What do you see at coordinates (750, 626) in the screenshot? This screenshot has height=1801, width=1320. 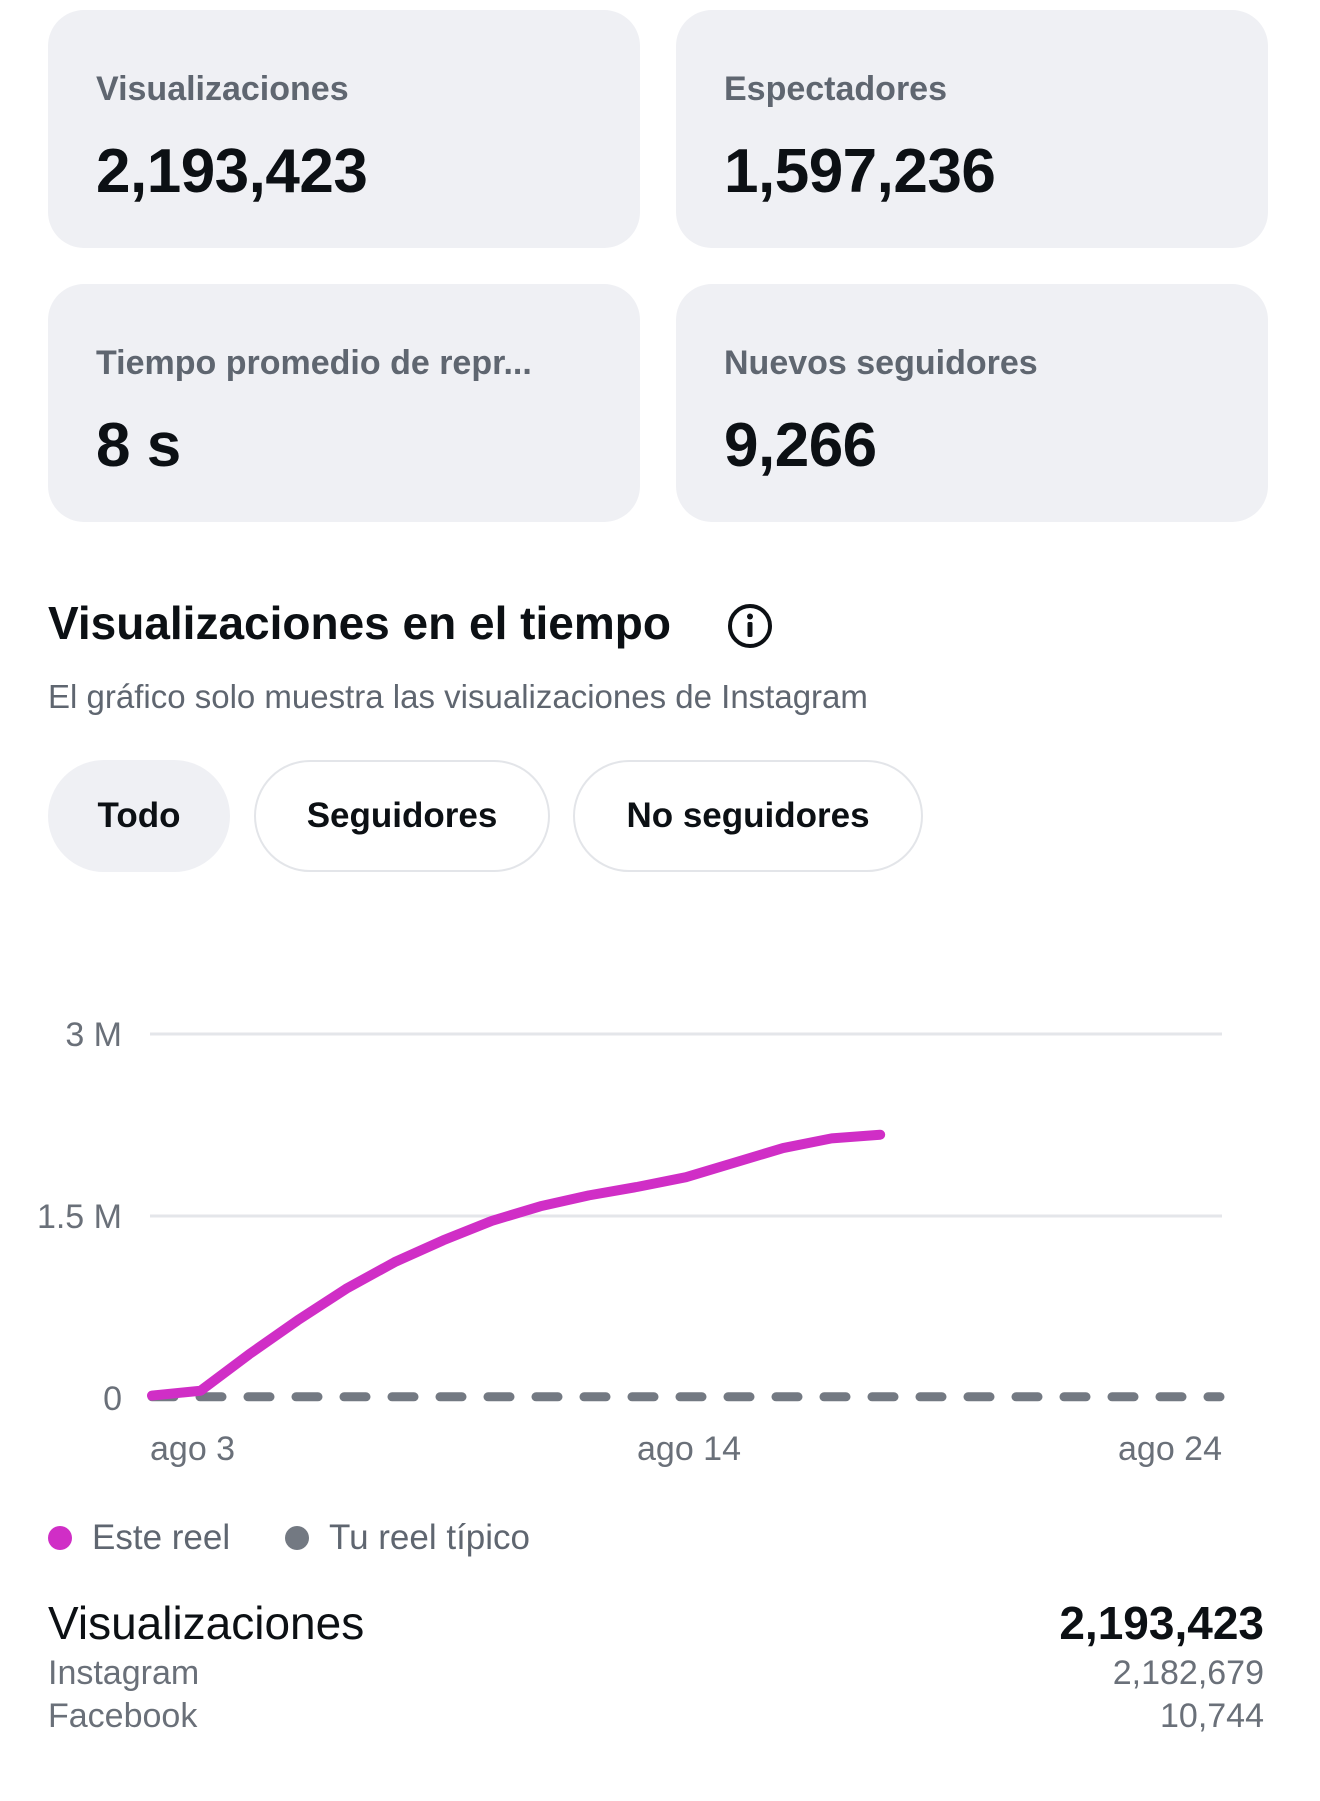 I see `info-icon` at bounding box center [750, 626].